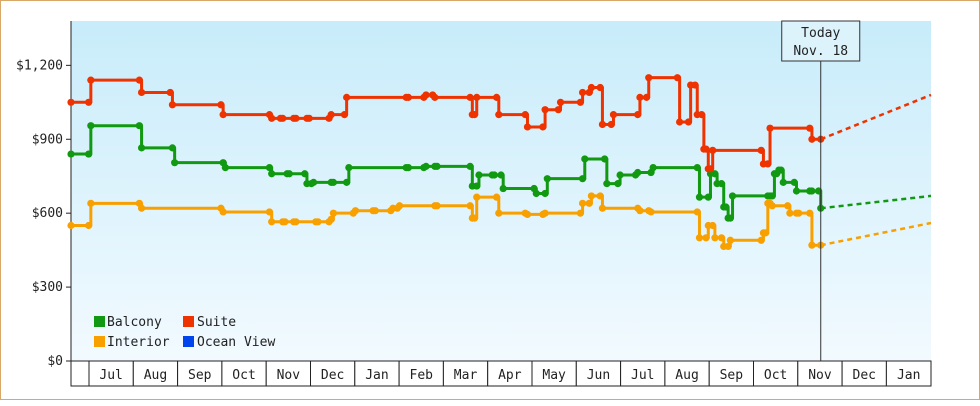  I want to click on x-month-label: Apr, so click(510, 375).